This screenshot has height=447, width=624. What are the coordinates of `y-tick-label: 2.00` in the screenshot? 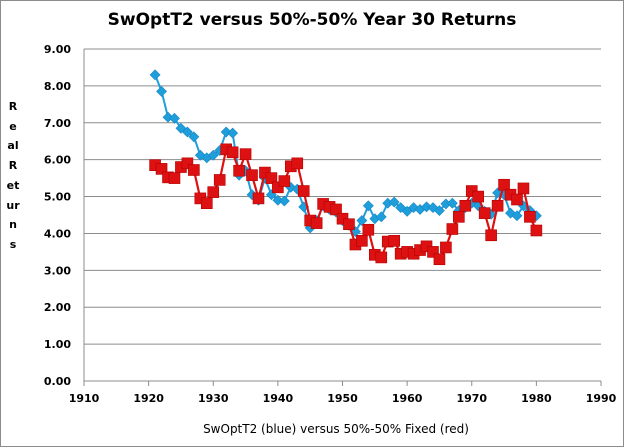 It's located at (57, 307).